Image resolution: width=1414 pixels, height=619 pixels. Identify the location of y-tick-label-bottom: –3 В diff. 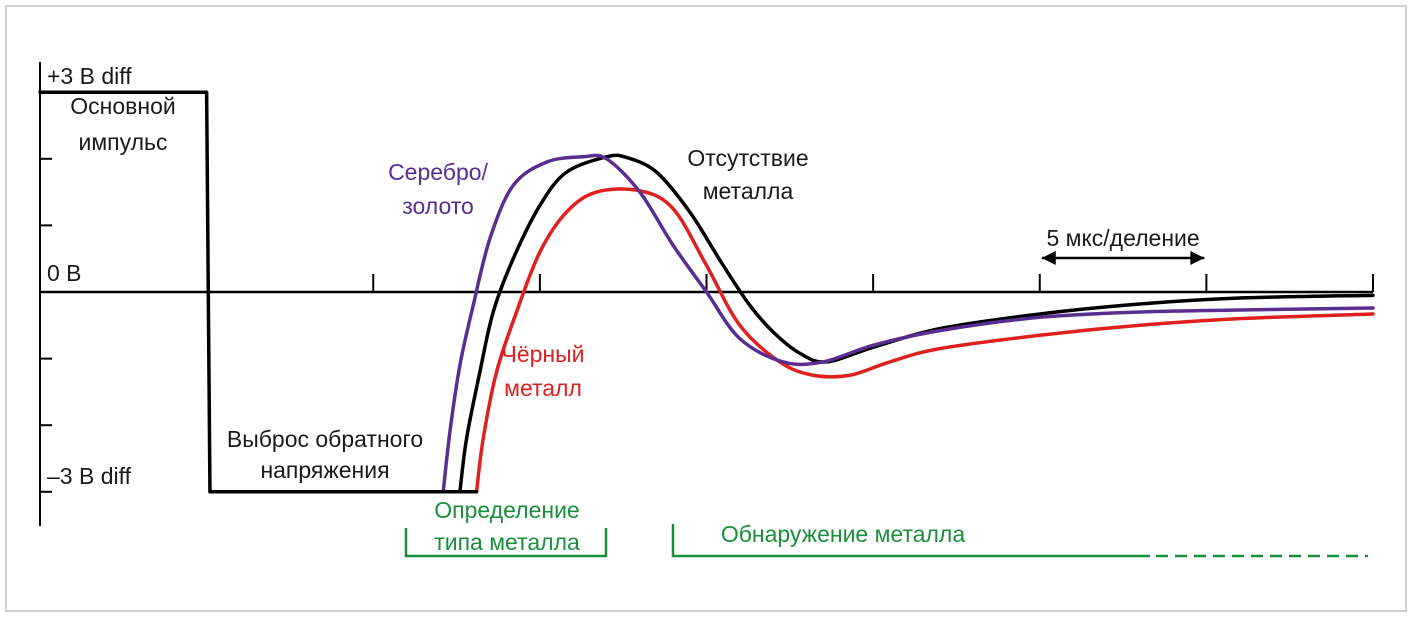
(89, 476).